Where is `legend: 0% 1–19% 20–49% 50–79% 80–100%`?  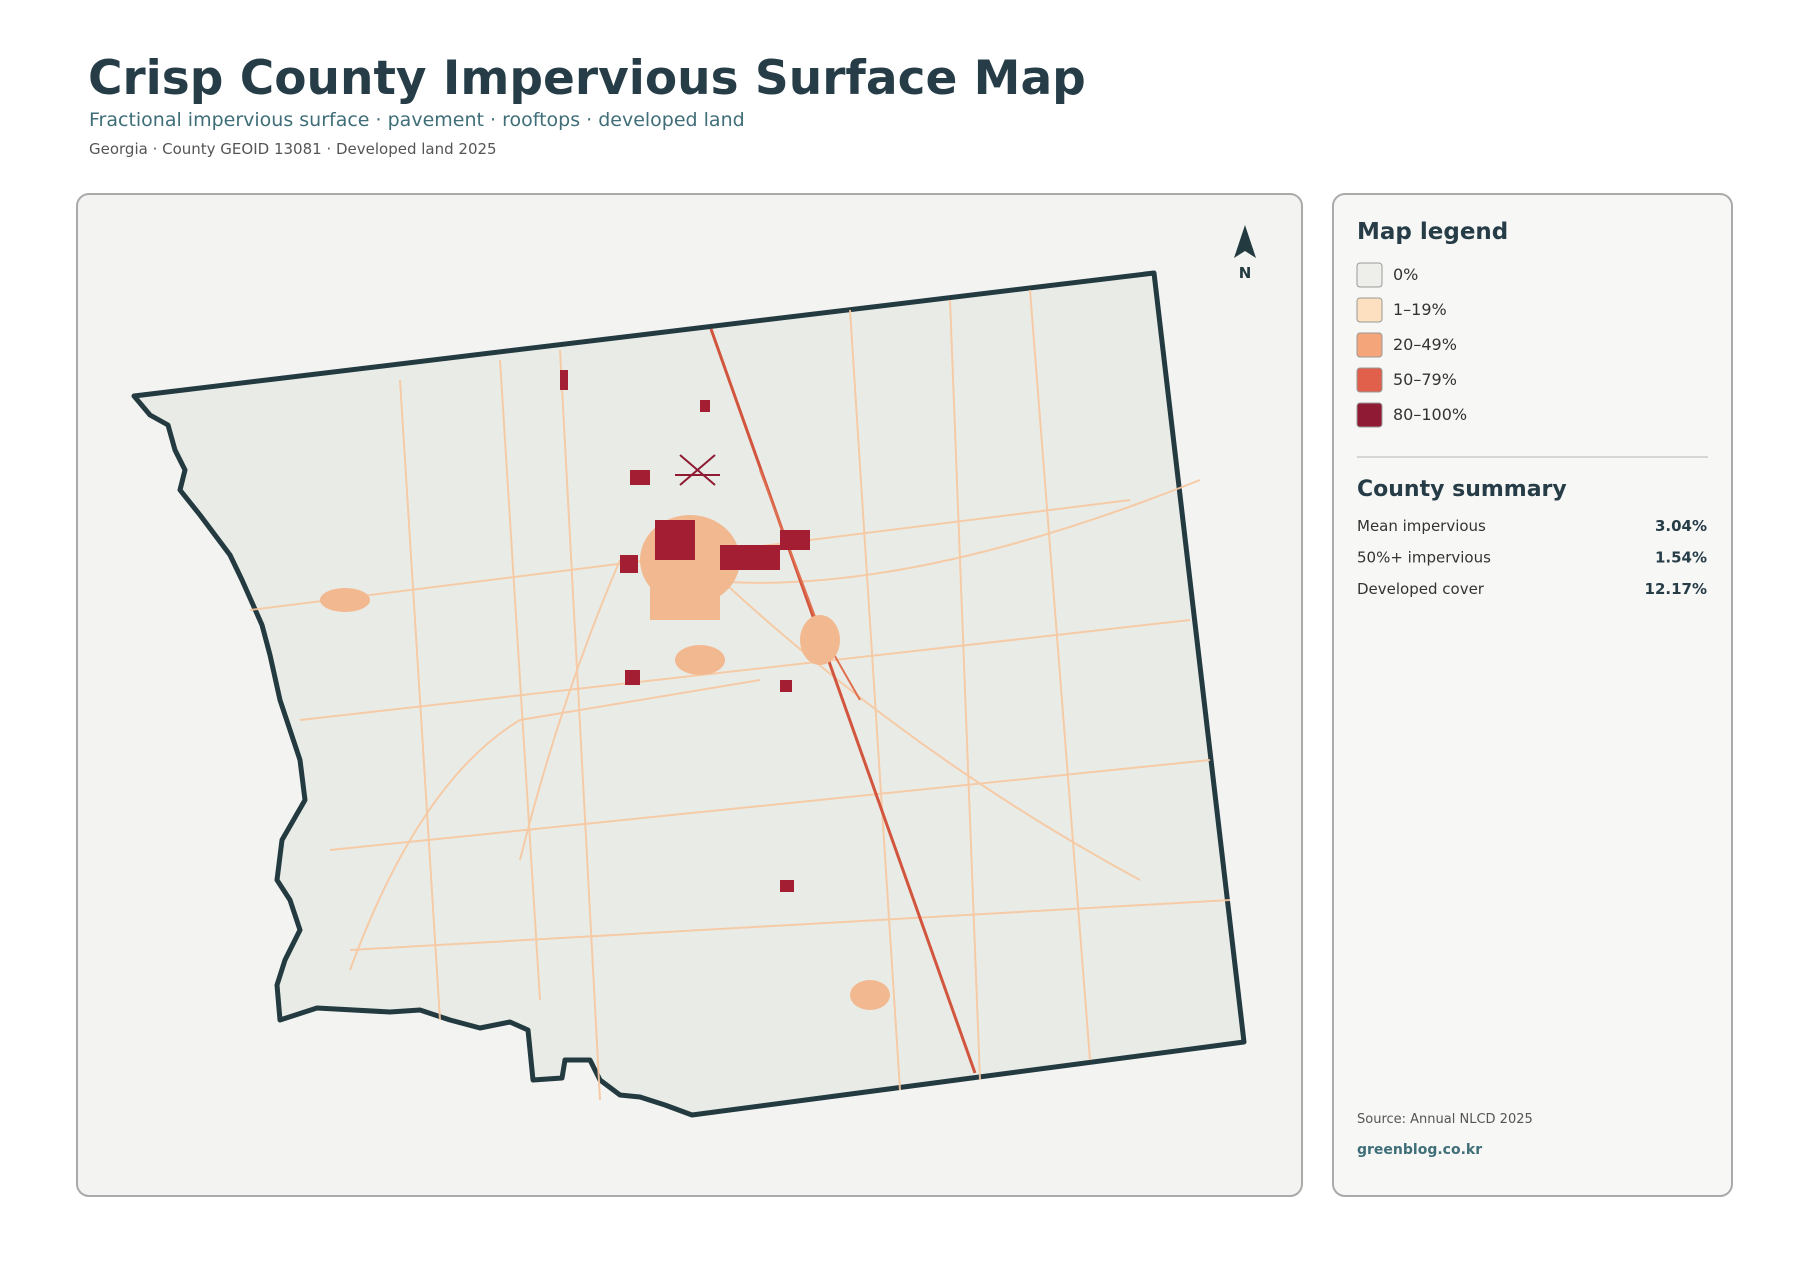 legend: 0% 1–19% 20–49% 50–79% 80–100% is located at coordinates (1411, 345).